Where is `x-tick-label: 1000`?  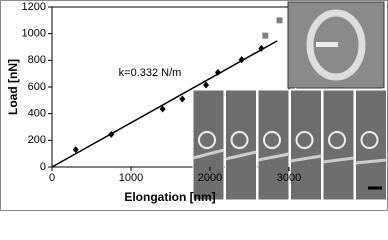
x-tick-label: 1000 is located at coordinates (131, 178).